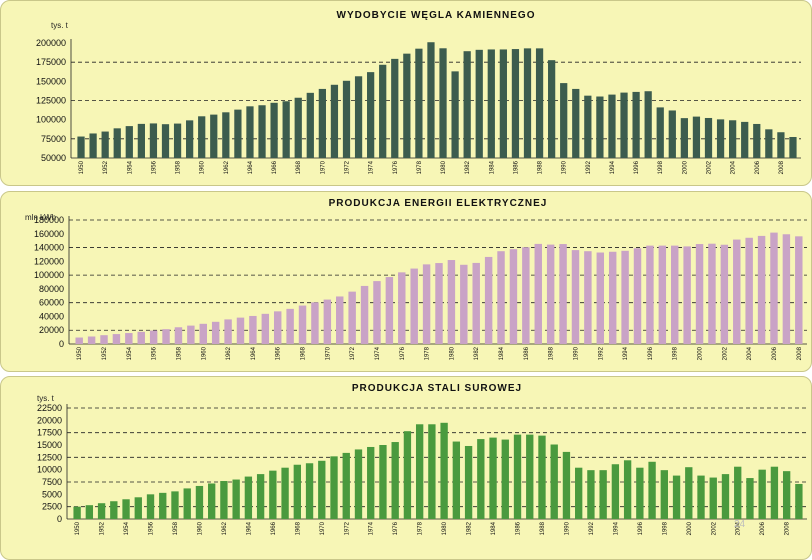 The image size is (812, 560). I want to click on bar-1999, so click(676, 497).